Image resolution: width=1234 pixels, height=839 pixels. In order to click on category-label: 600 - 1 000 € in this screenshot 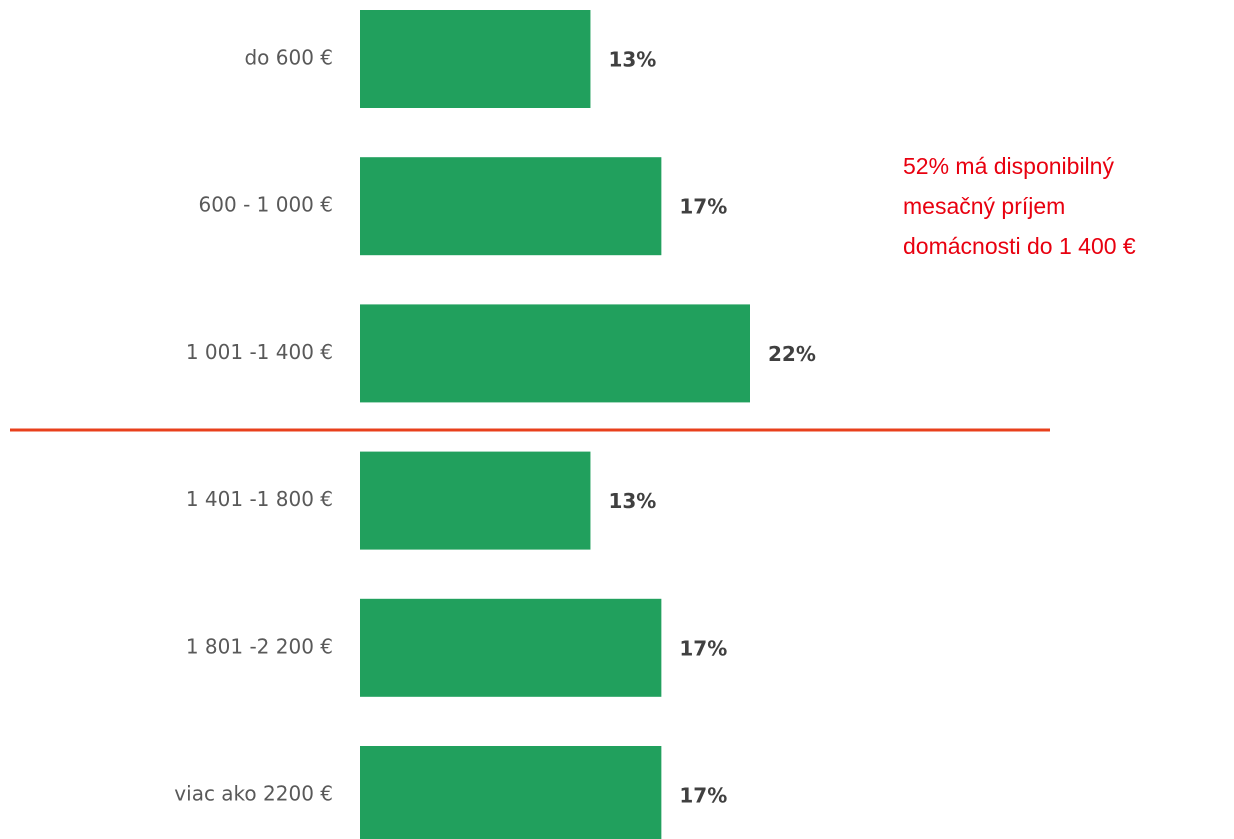, I will do `click(266, 205)`.